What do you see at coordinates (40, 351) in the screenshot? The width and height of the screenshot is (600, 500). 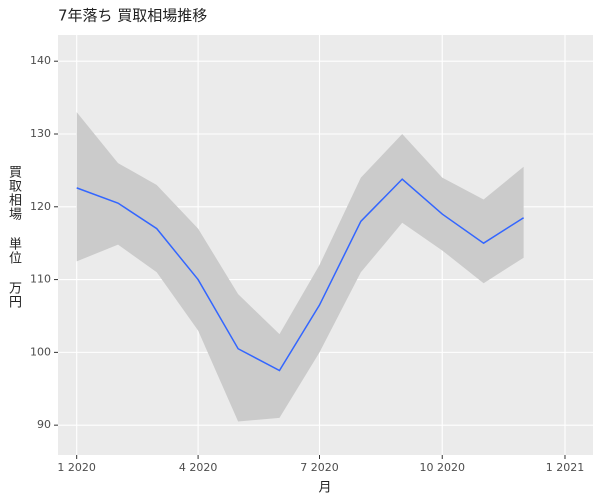 I see `y-tick-label: 100` at bounding box center [40, 351].